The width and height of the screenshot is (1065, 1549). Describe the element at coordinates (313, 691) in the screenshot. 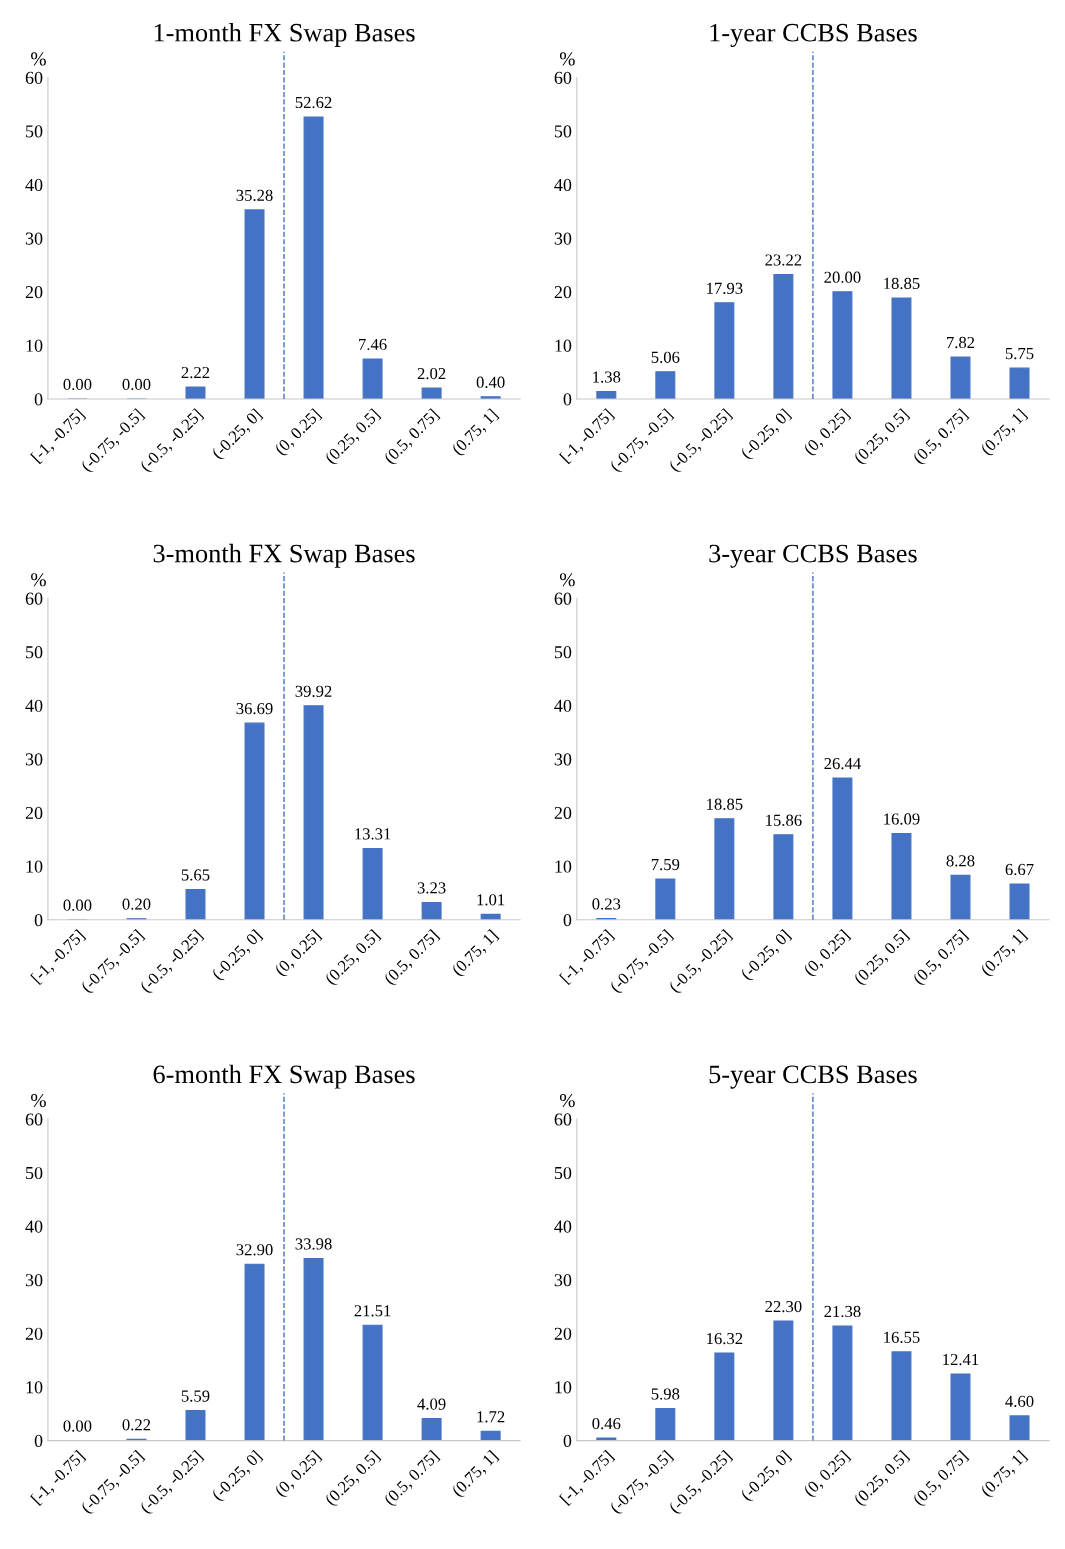

I see `data-label: 39.92` at that location.